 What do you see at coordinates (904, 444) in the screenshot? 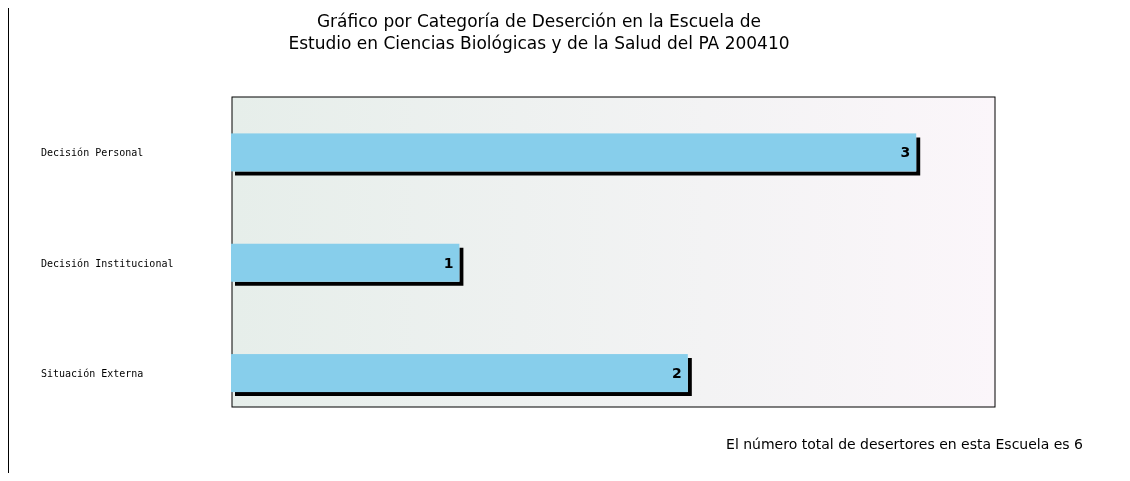
I see `text: El número total de desertores en esta Escuela es 6` at bounding box center [904, 444].